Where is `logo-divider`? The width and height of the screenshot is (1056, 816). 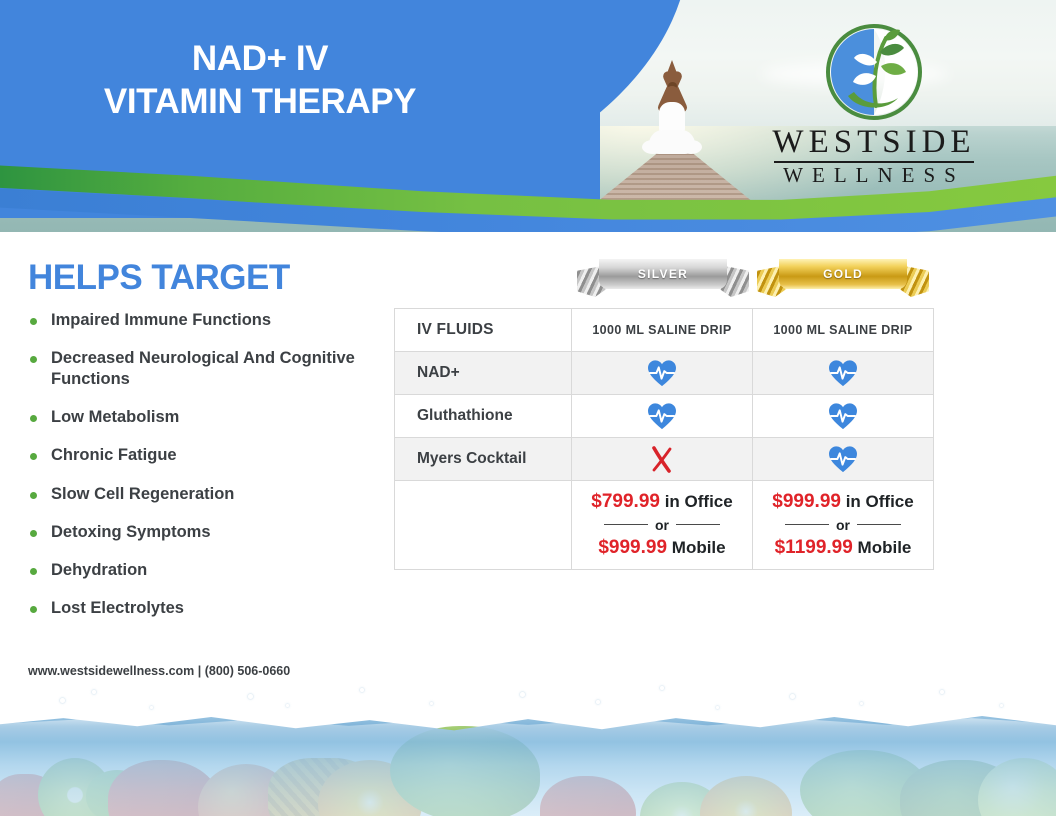 logo-divider is located at coordinates (874, 162).